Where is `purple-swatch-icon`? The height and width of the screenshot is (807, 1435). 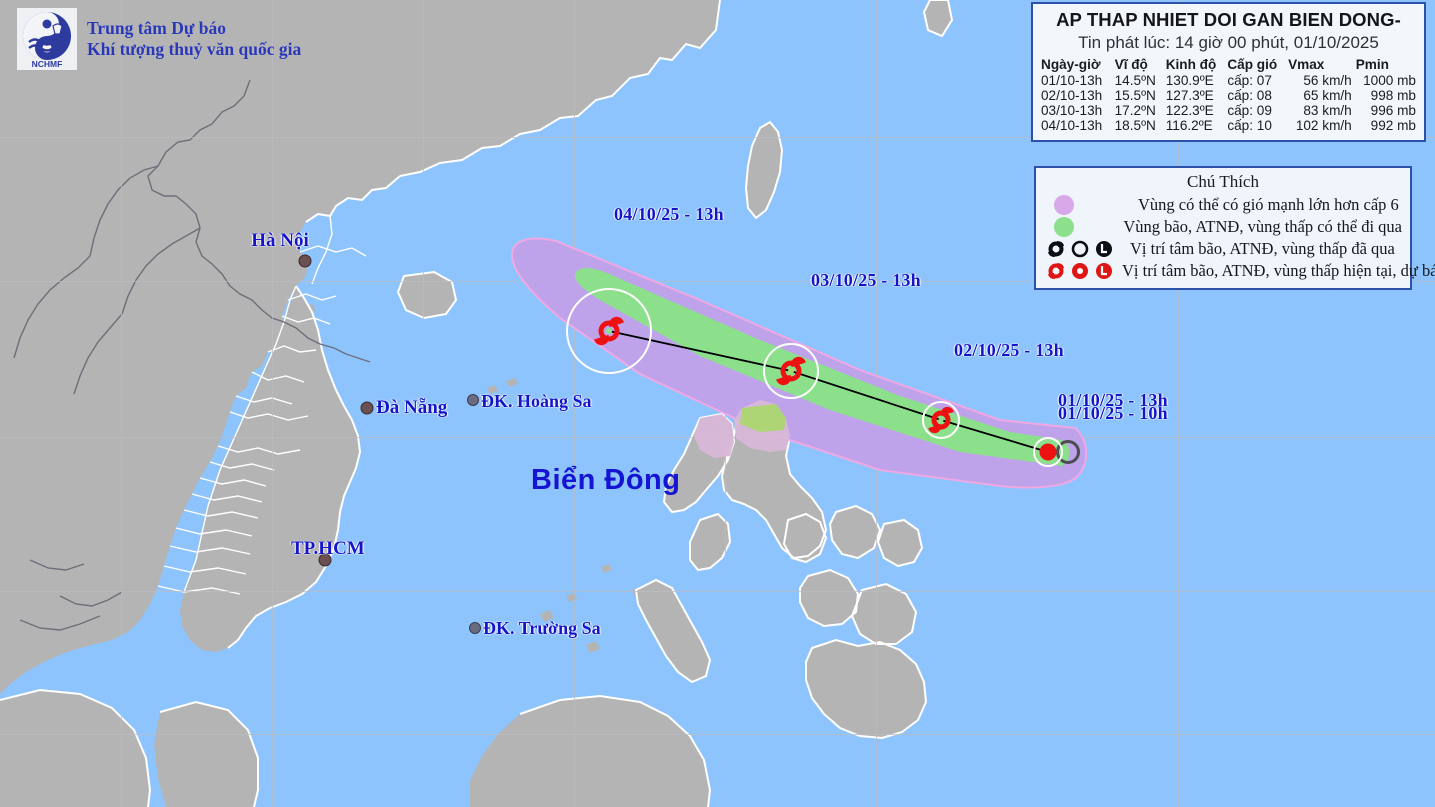
purple-swatch-icon is located at coordinates (1064, 205).